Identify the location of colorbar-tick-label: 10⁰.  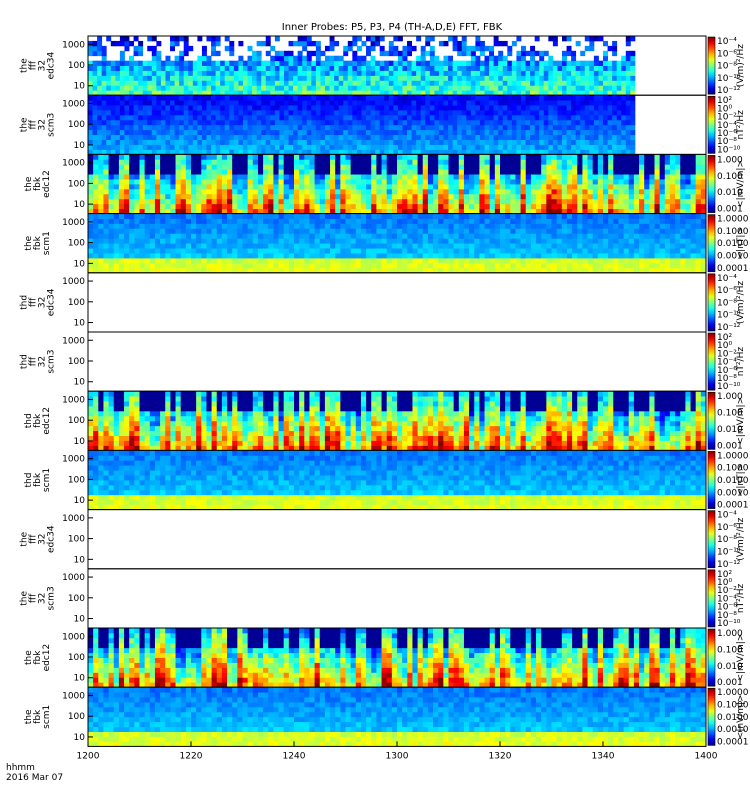
(724, 109).